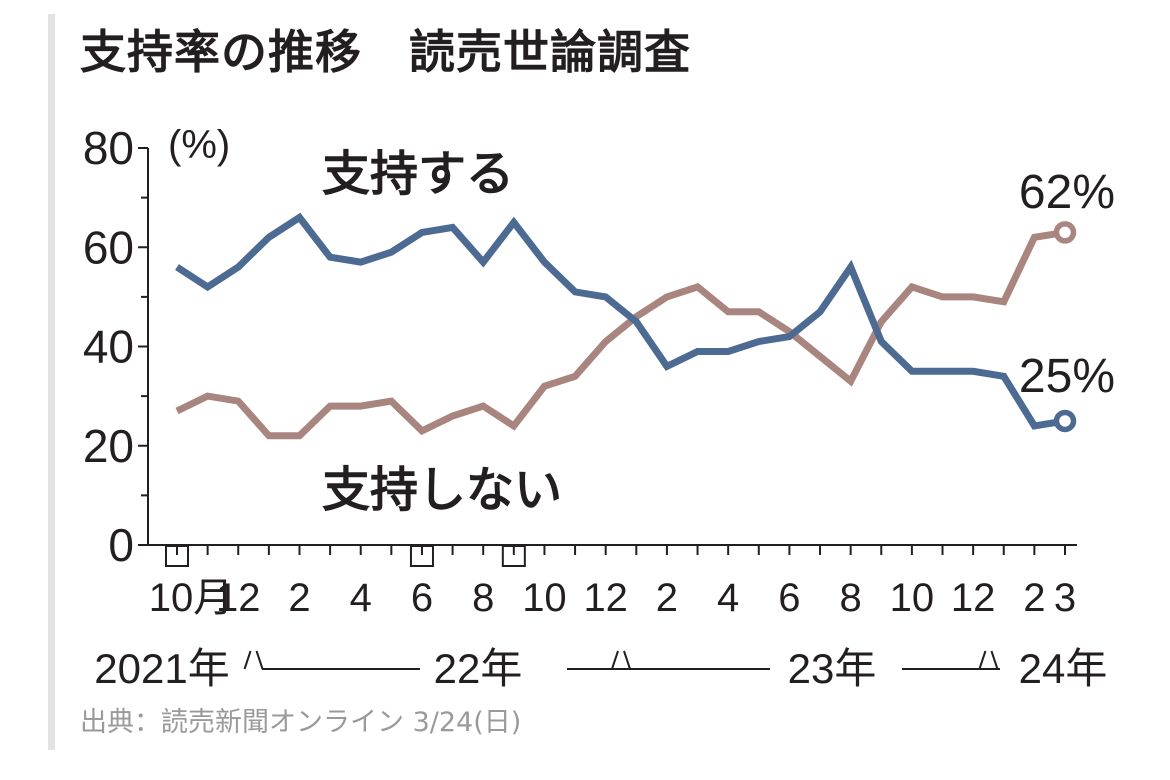 The image size is (1170, 780). I want to click on y-tick-label: 60, so click(108, 247).